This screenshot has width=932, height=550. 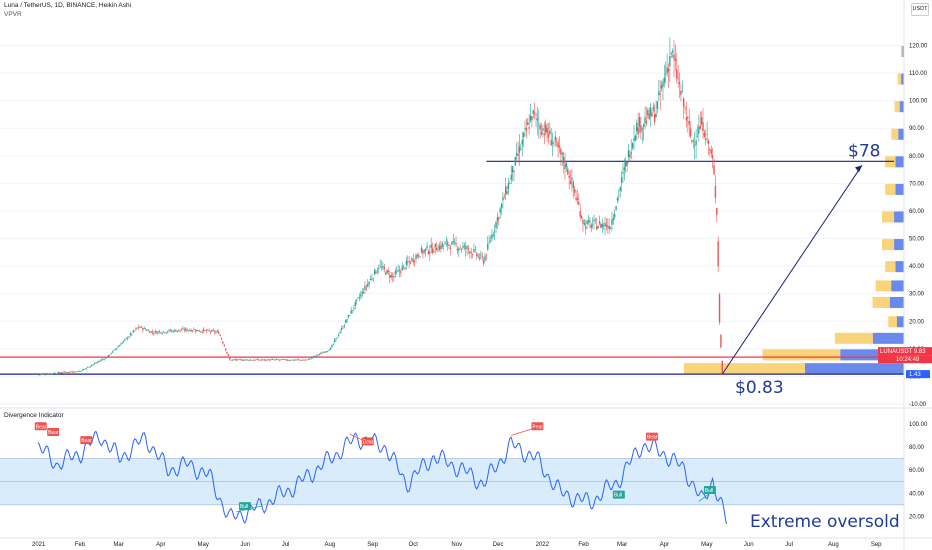 What do you see at coordinates (918, 74) in the screenshot?
I see `price-tick-label: 110.00` at bounding box center [918, 74].